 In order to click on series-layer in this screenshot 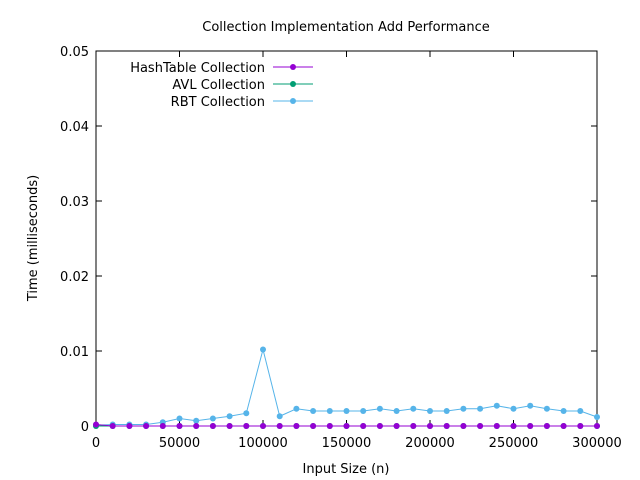, I will do `click(346, 387)`.